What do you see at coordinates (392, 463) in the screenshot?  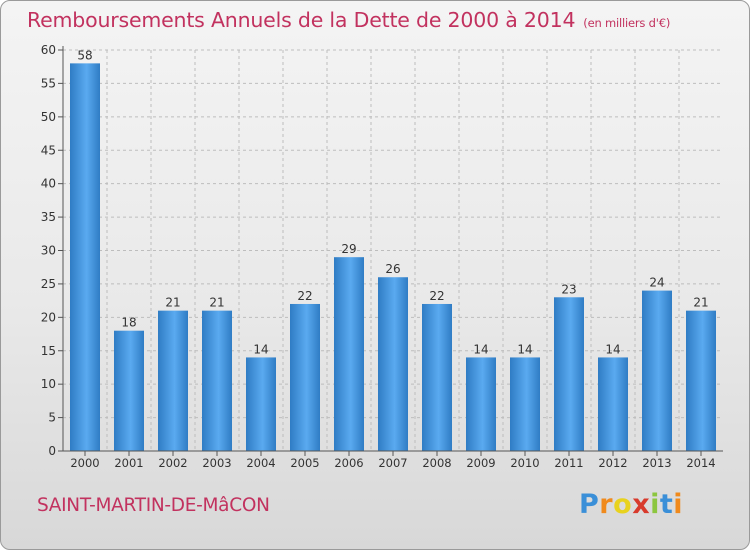 I see `x-tick-label-2007: 2007` at bounding box center [392, 463].